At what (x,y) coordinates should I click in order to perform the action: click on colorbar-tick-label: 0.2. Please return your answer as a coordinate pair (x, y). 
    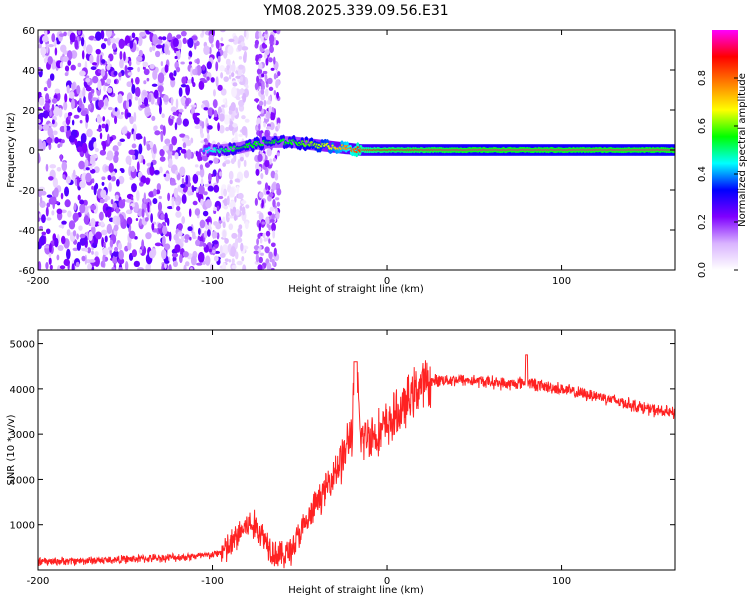
    Looking at the image, I should click on (702, 222).